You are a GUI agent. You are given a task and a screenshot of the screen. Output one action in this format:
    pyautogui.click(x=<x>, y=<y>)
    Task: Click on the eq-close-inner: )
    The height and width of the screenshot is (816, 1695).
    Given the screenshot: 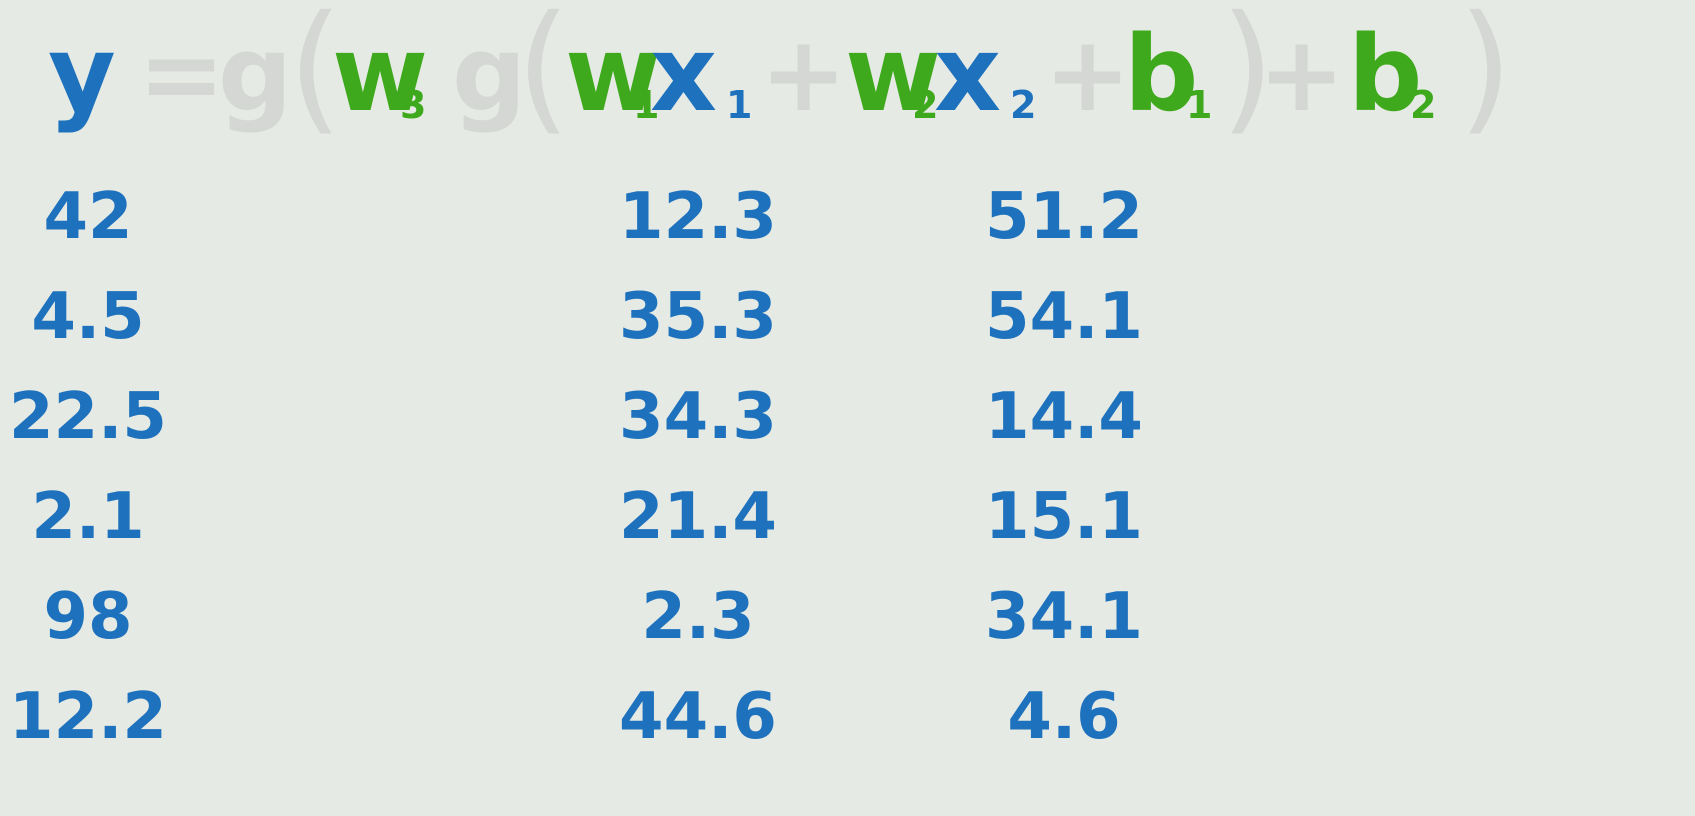 What is the action you would take?
    pyautogui.click(x=1247, y=74)
    